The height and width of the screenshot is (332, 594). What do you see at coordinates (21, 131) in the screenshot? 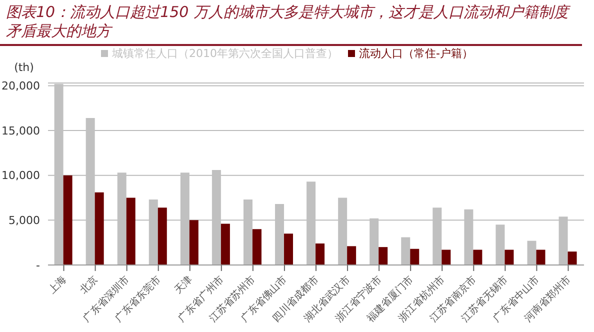
I see `y-tick-label: 15,000` at bounding box center [21, 131].